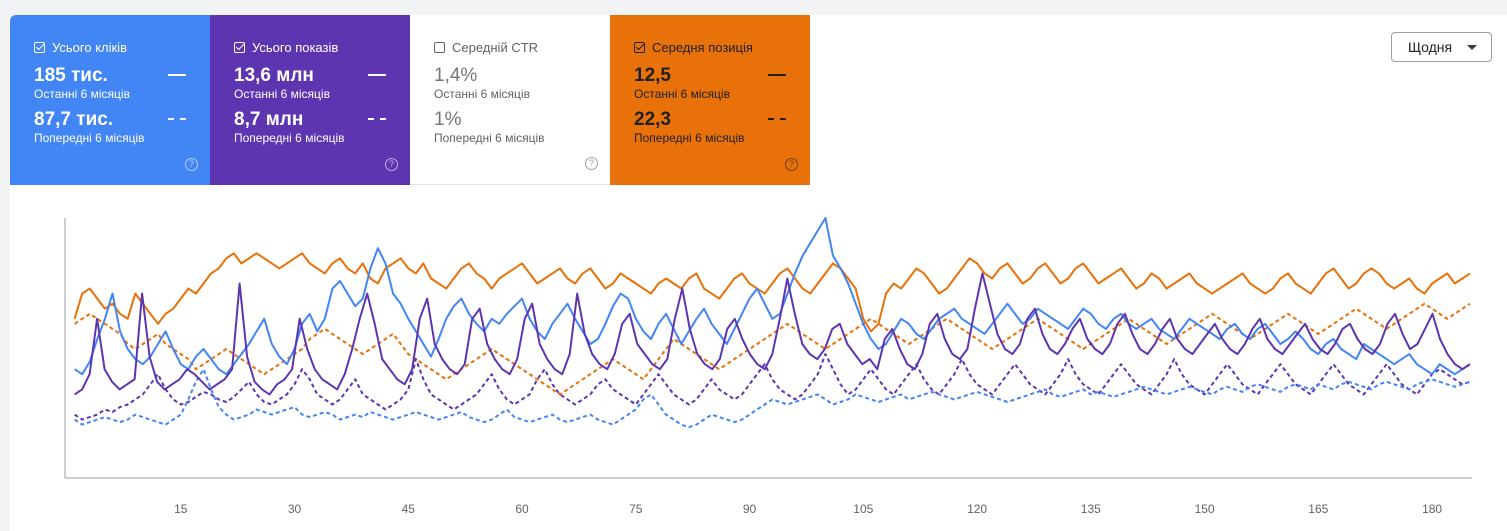  Describe the element at coordinates (1432, 509) in the screenshot. I see `x-tick-label: 180` at that location.